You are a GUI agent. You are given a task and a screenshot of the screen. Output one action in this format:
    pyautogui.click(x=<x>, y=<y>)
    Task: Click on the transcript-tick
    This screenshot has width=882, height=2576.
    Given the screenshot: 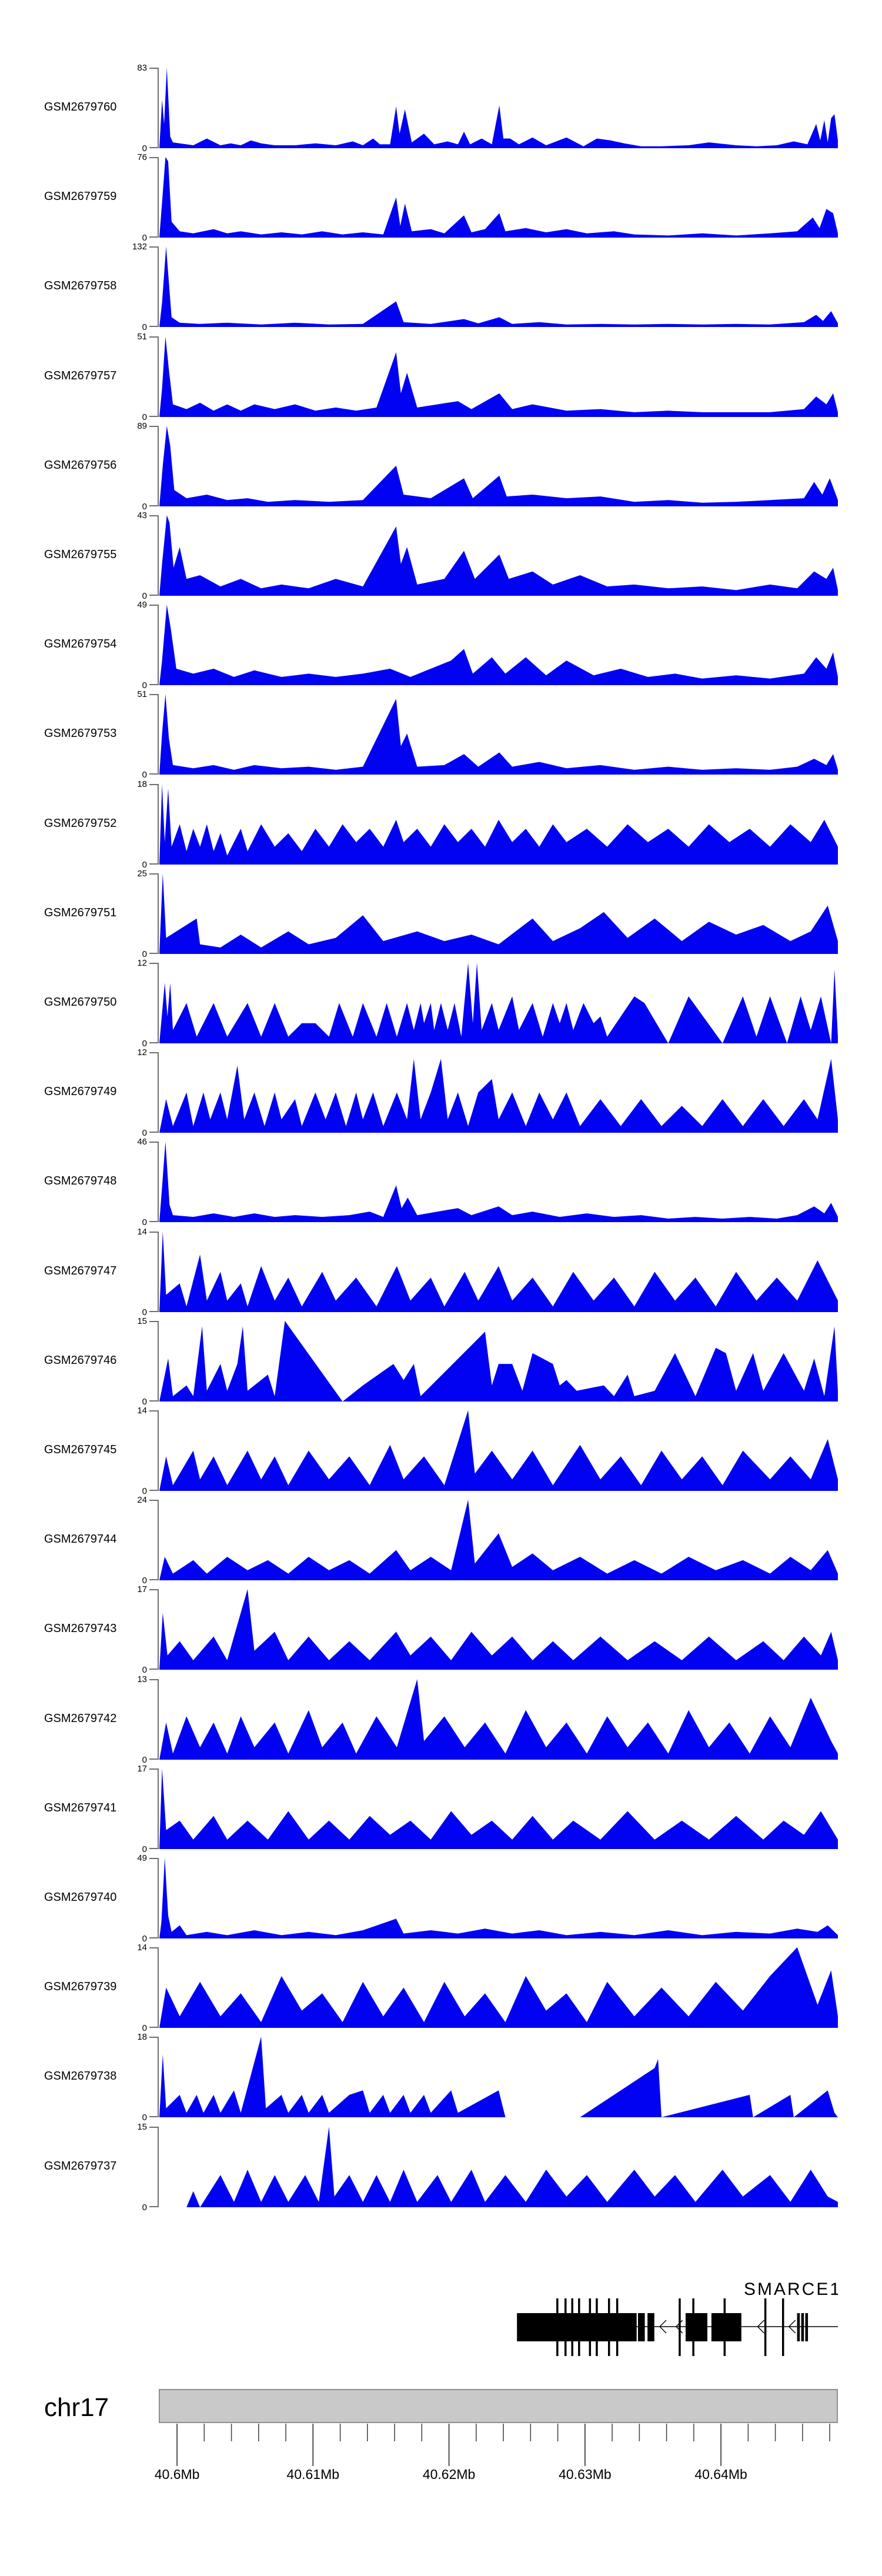 What is the action you would take?
    pyautogui.click(x=765, y=2327)
    